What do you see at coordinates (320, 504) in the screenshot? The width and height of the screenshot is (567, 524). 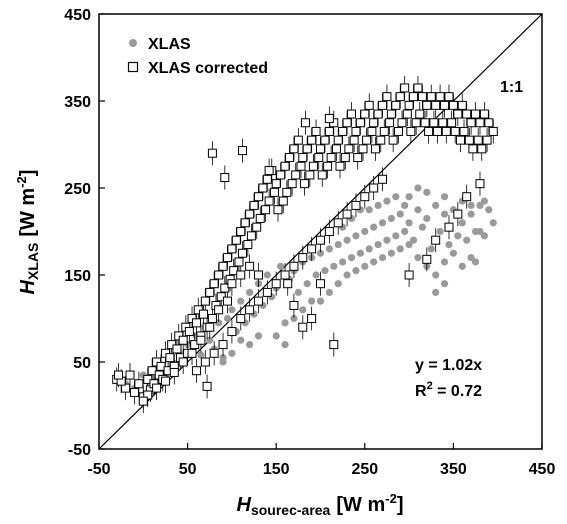 I see `x-axis-title: Hsourec-area [W m-2]` at bounding box center [320, 504].